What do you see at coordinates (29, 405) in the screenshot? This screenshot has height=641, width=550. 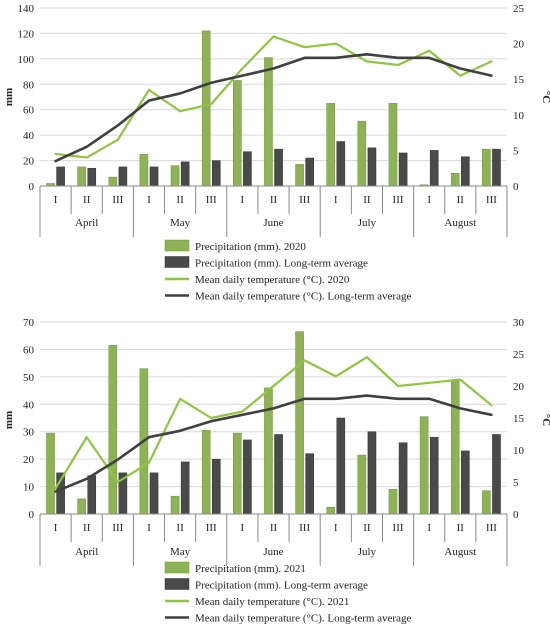 I see `y-tick-label: 40` at bounding box center [29, 405].